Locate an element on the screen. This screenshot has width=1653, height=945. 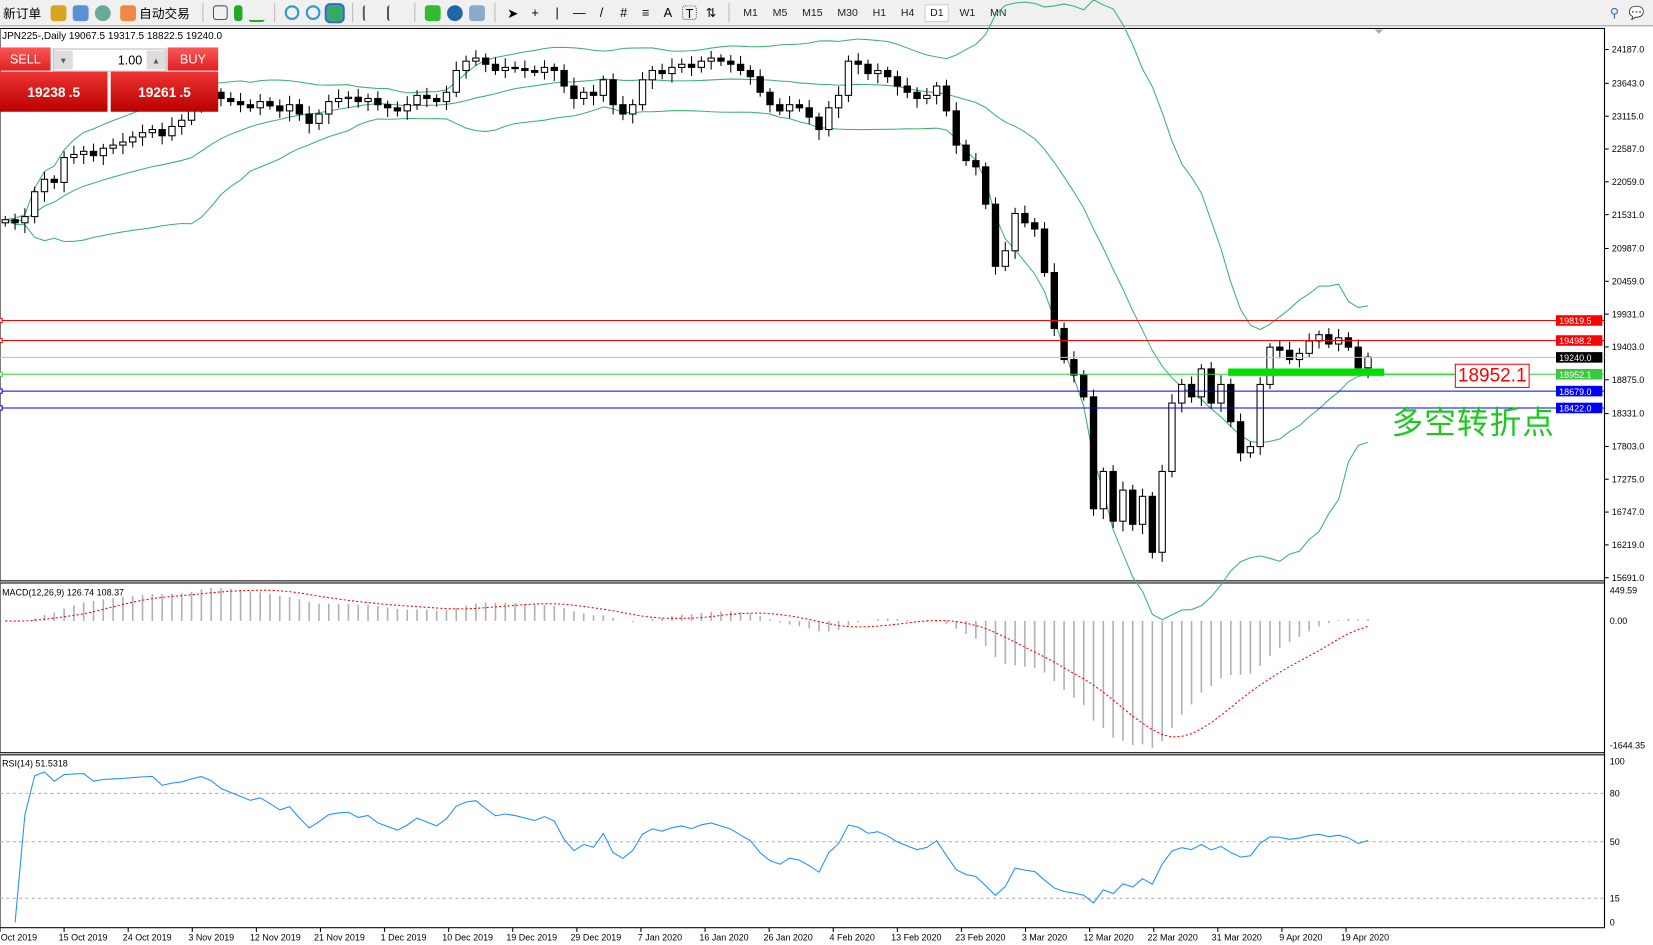
vertical-line-icon: | is located at coordinates (557, 12).